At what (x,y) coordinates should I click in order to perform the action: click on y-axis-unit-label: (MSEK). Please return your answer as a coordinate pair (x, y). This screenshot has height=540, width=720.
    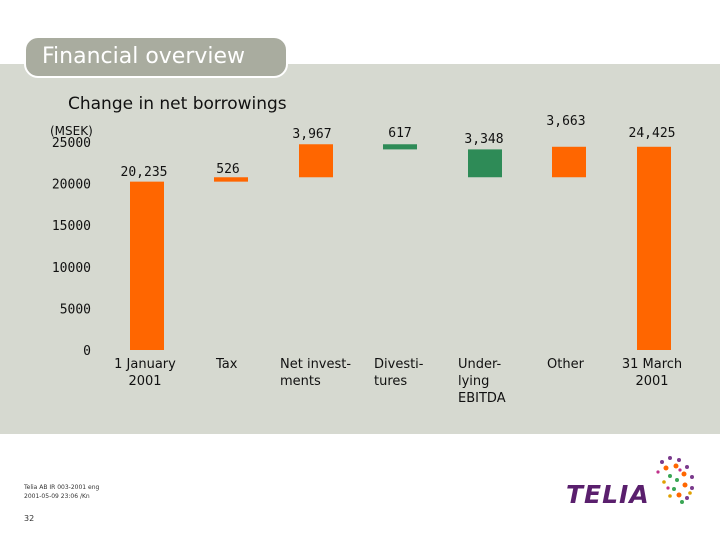
    Looking at the image, I should click on (71, 131).